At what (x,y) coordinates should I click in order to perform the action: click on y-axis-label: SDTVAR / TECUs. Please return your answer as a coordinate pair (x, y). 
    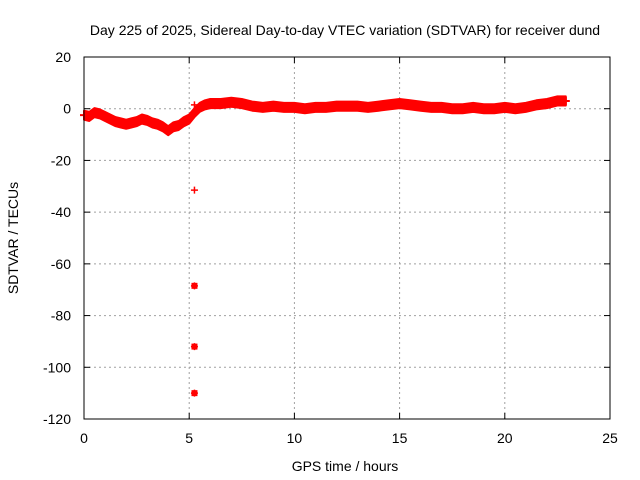
    Looking at the image, I should click on (13, 238).